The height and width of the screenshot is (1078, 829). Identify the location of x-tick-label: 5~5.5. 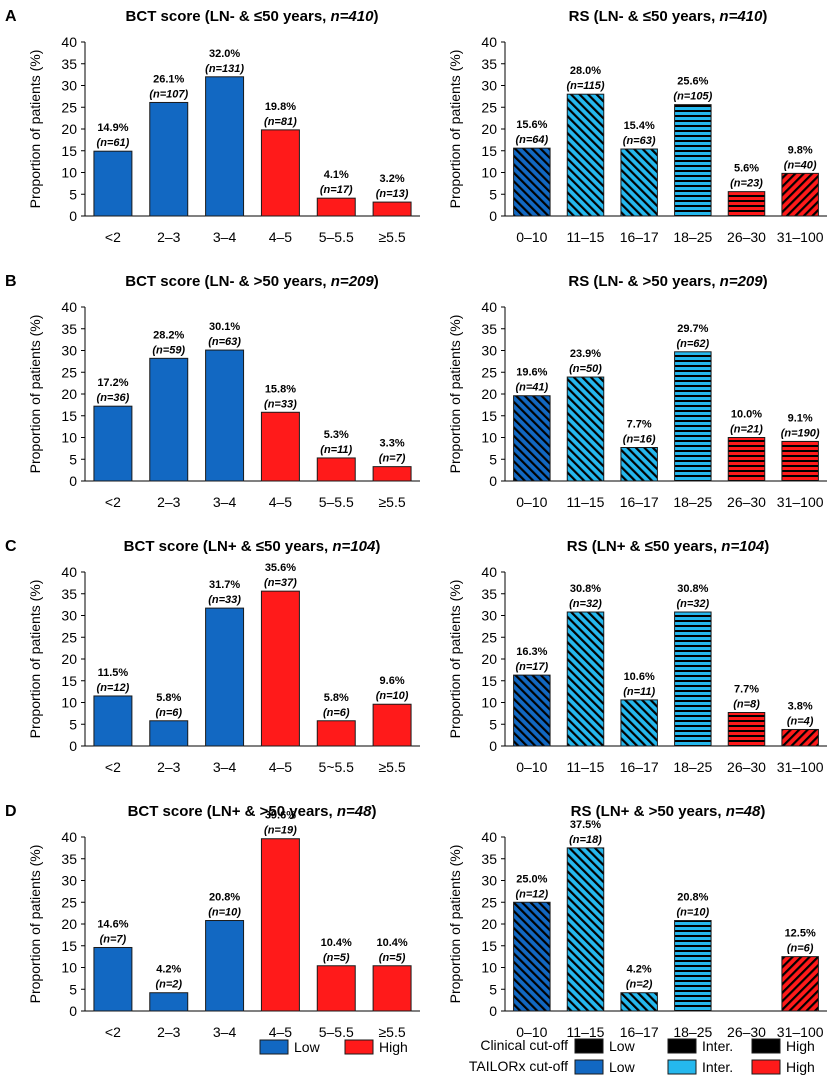
(337, 767).